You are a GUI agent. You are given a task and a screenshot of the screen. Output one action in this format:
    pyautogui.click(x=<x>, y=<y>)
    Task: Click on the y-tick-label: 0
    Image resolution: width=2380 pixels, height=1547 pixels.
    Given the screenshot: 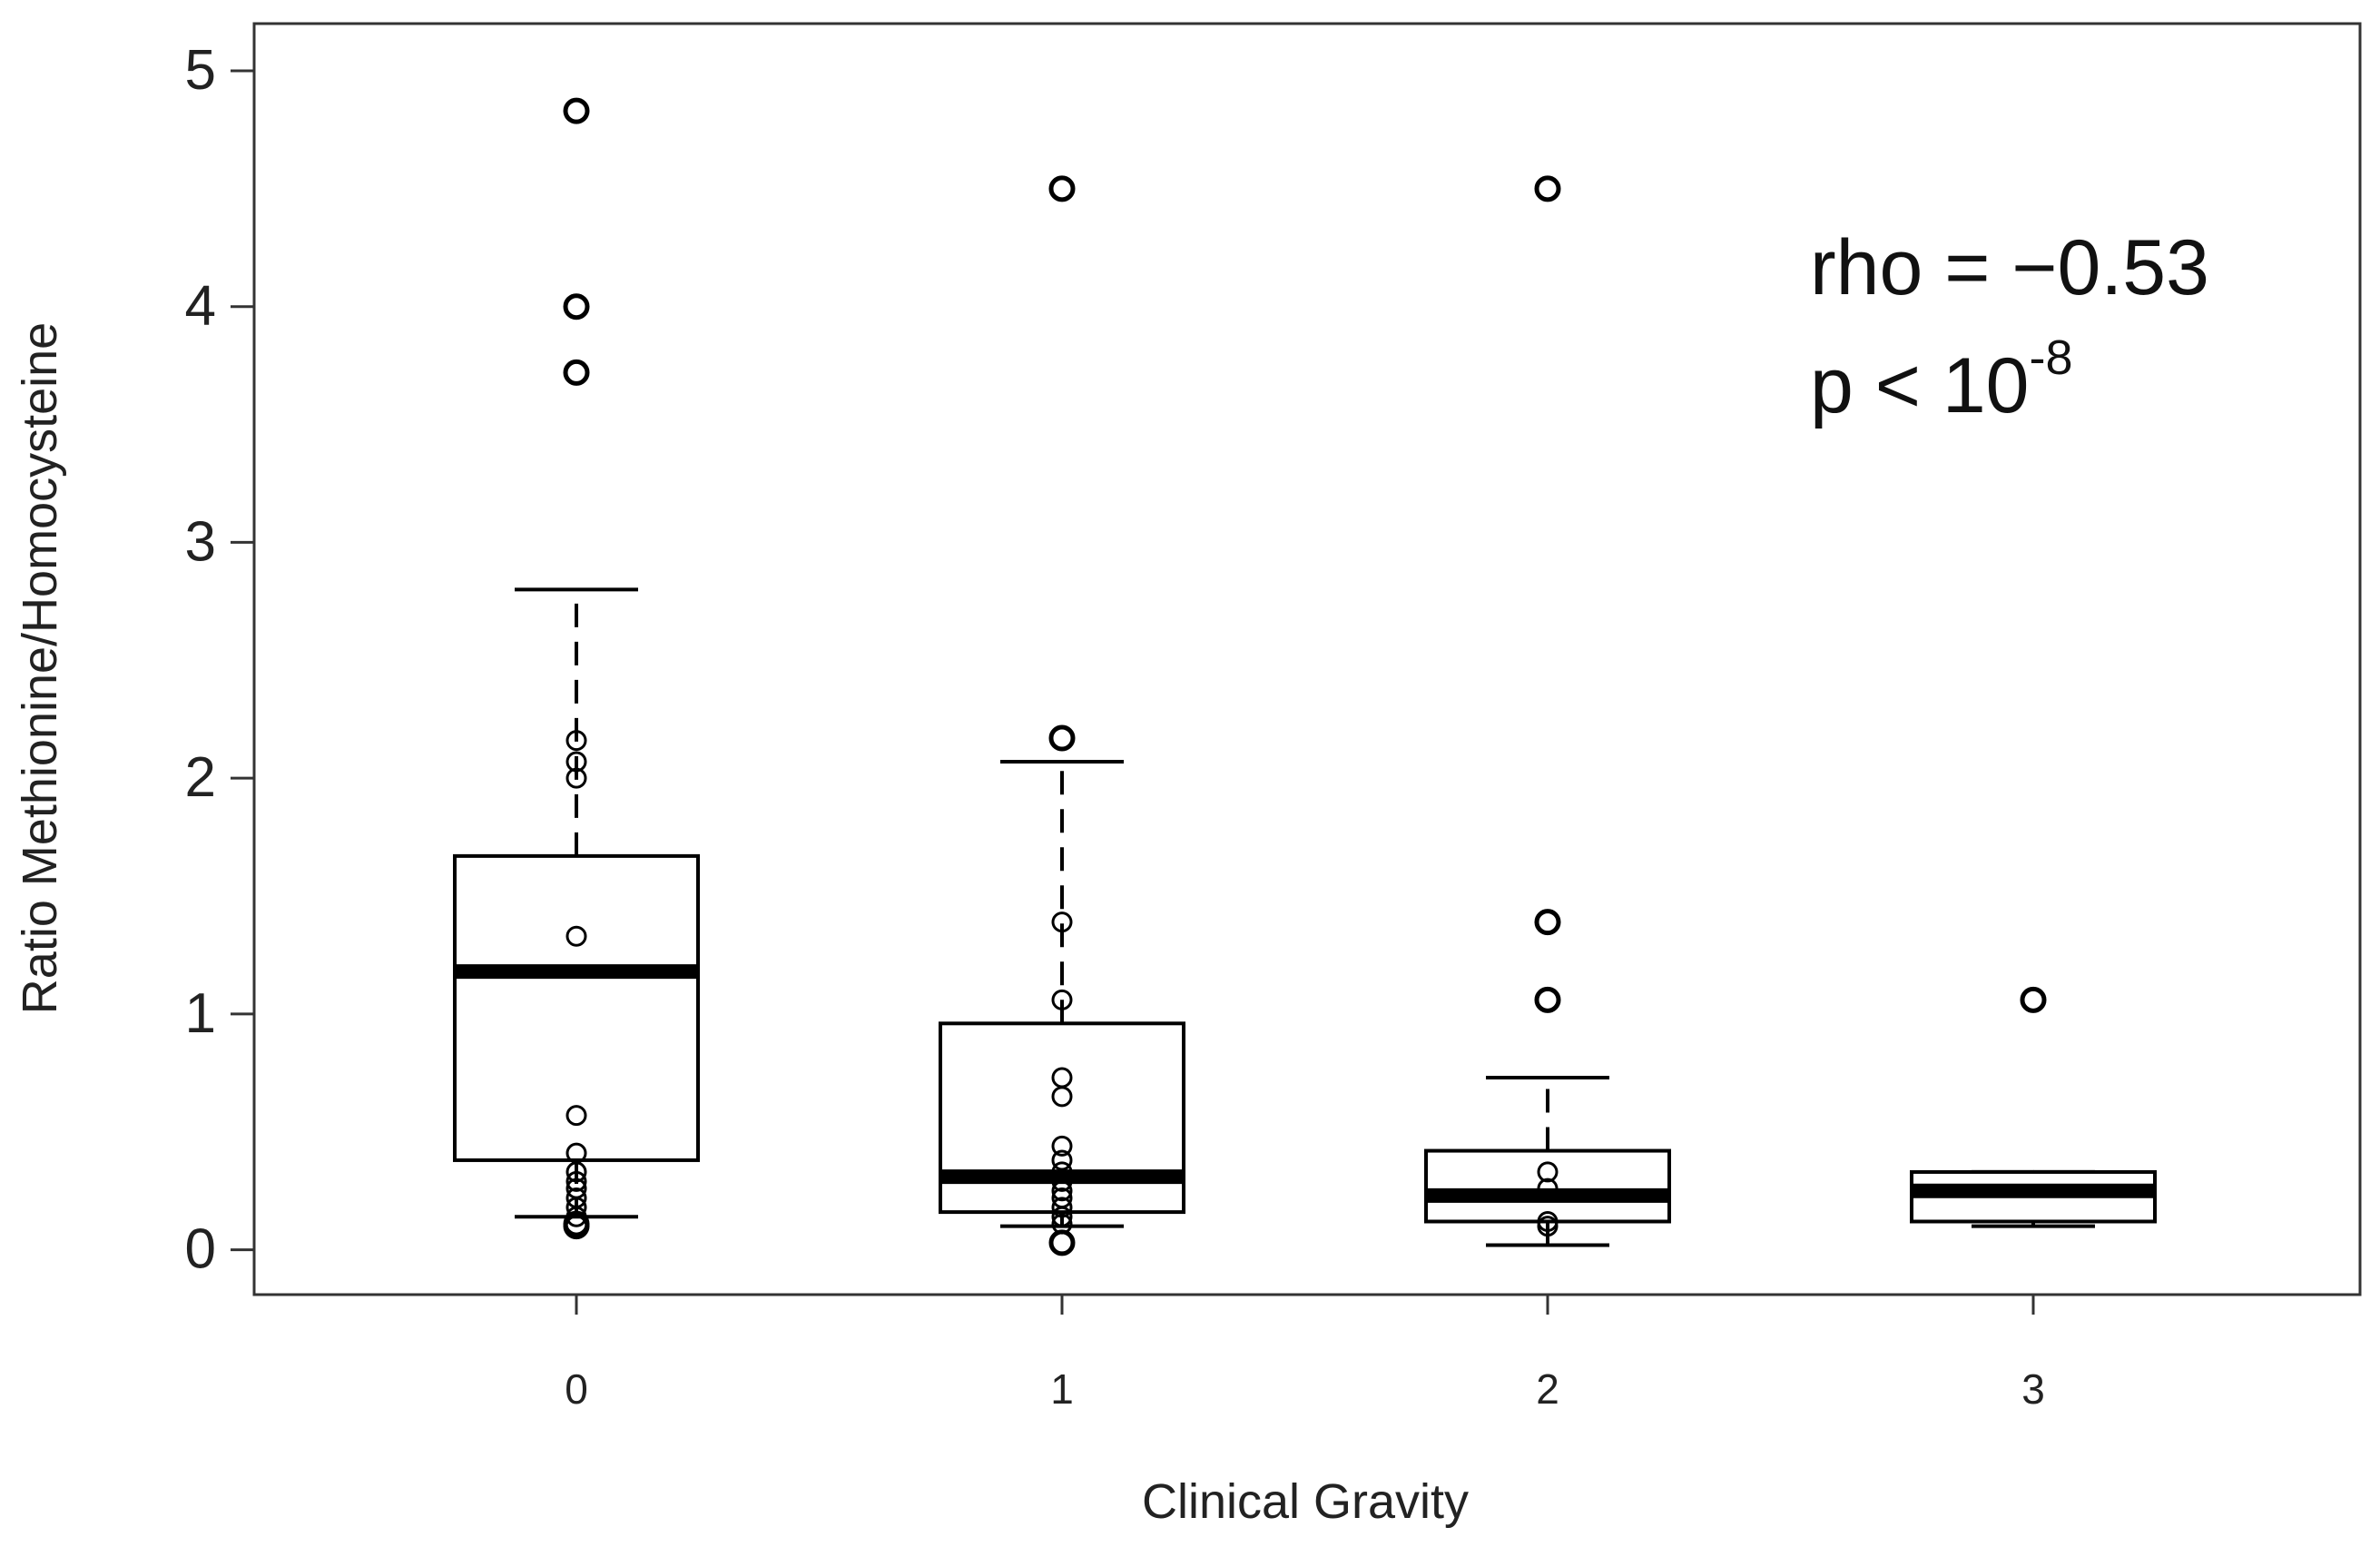 What is the action you would take?
    pyautogui.click(x=201, y=1249)
    